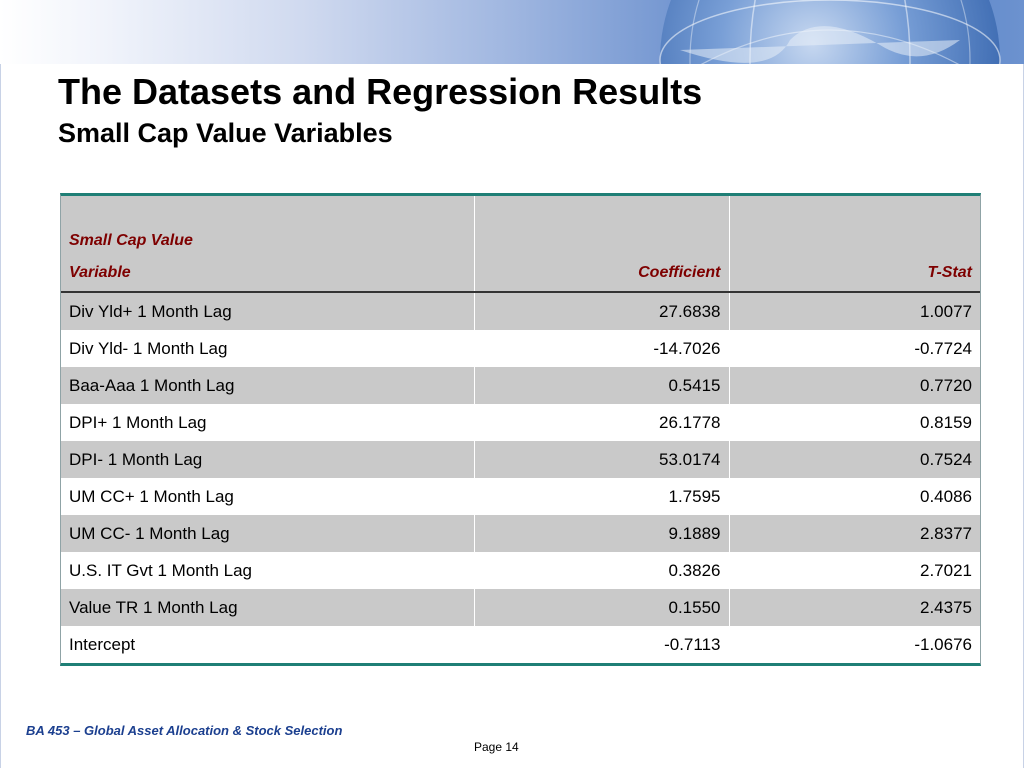 This screenshot has width=1024, height=768. I want to click on slide-title: The Datasets and Regression Results, so click(380, 91).